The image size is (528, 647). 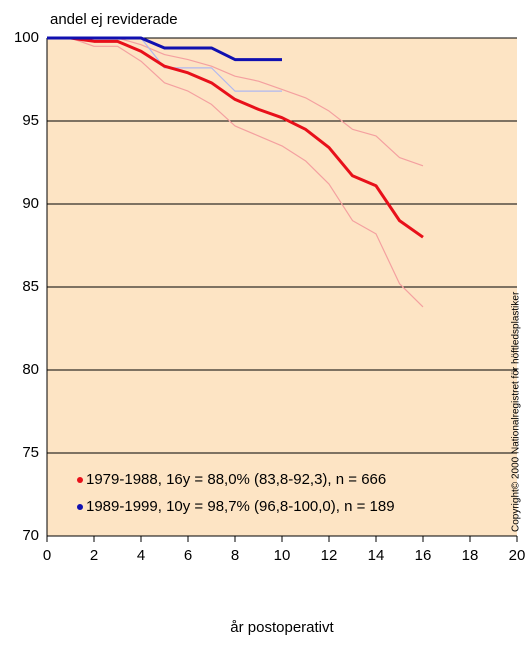 I want to click on x-tick-label: 4, so click(x=141, y=555).